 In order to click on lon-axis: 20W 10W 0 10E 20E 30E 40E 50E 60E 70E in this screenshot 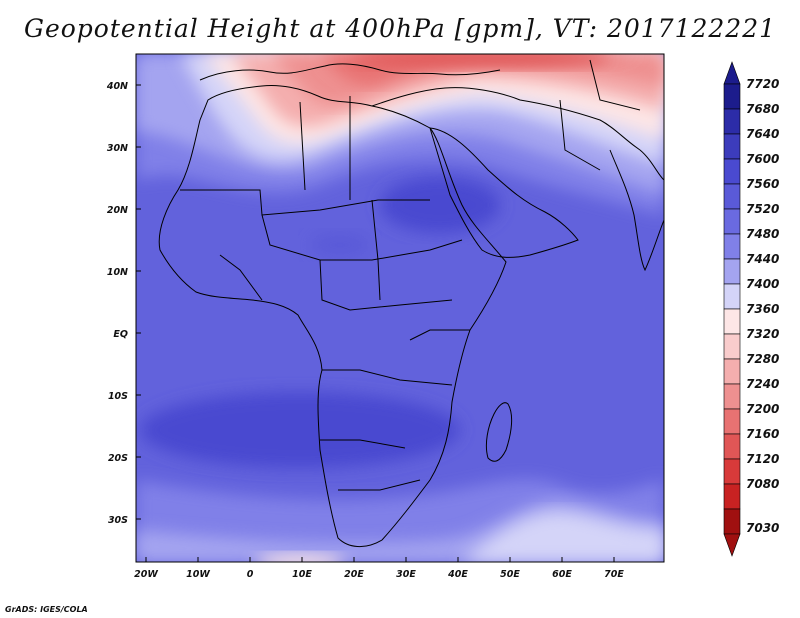, I will do `click(379, 568)`.